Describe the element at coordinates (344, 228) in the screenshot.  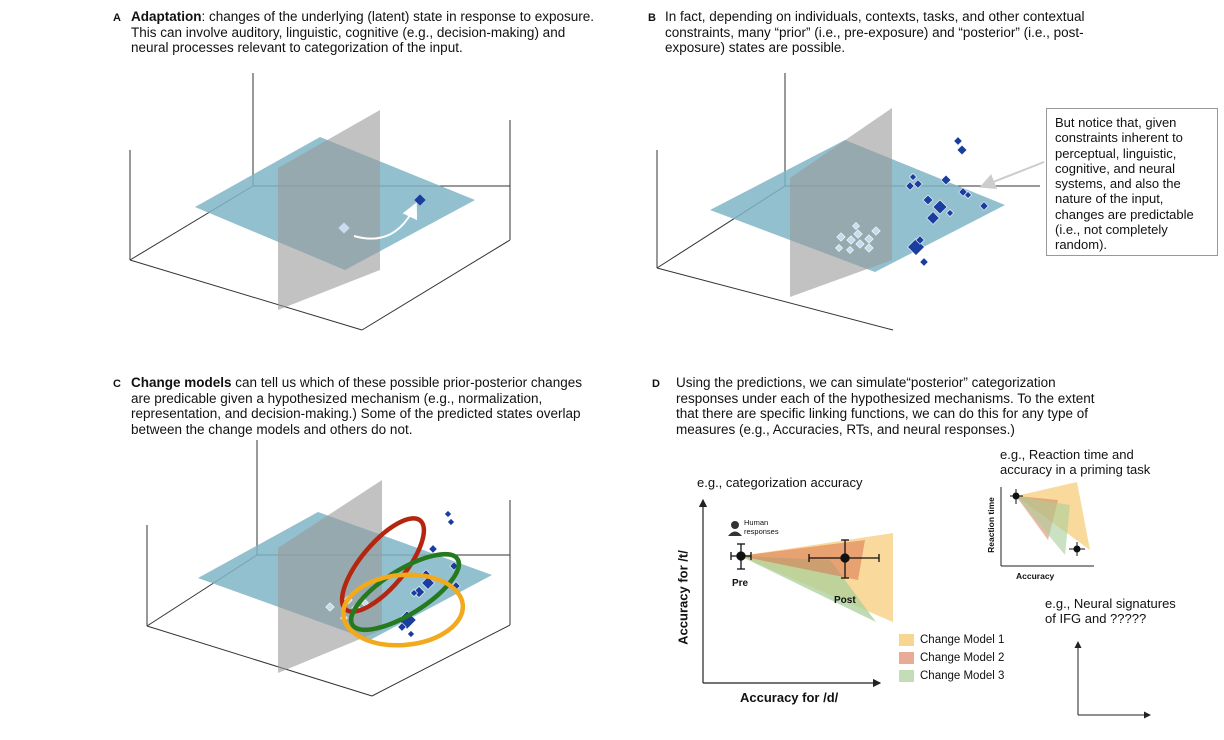
I see `panel-a-prior-point` at that location.